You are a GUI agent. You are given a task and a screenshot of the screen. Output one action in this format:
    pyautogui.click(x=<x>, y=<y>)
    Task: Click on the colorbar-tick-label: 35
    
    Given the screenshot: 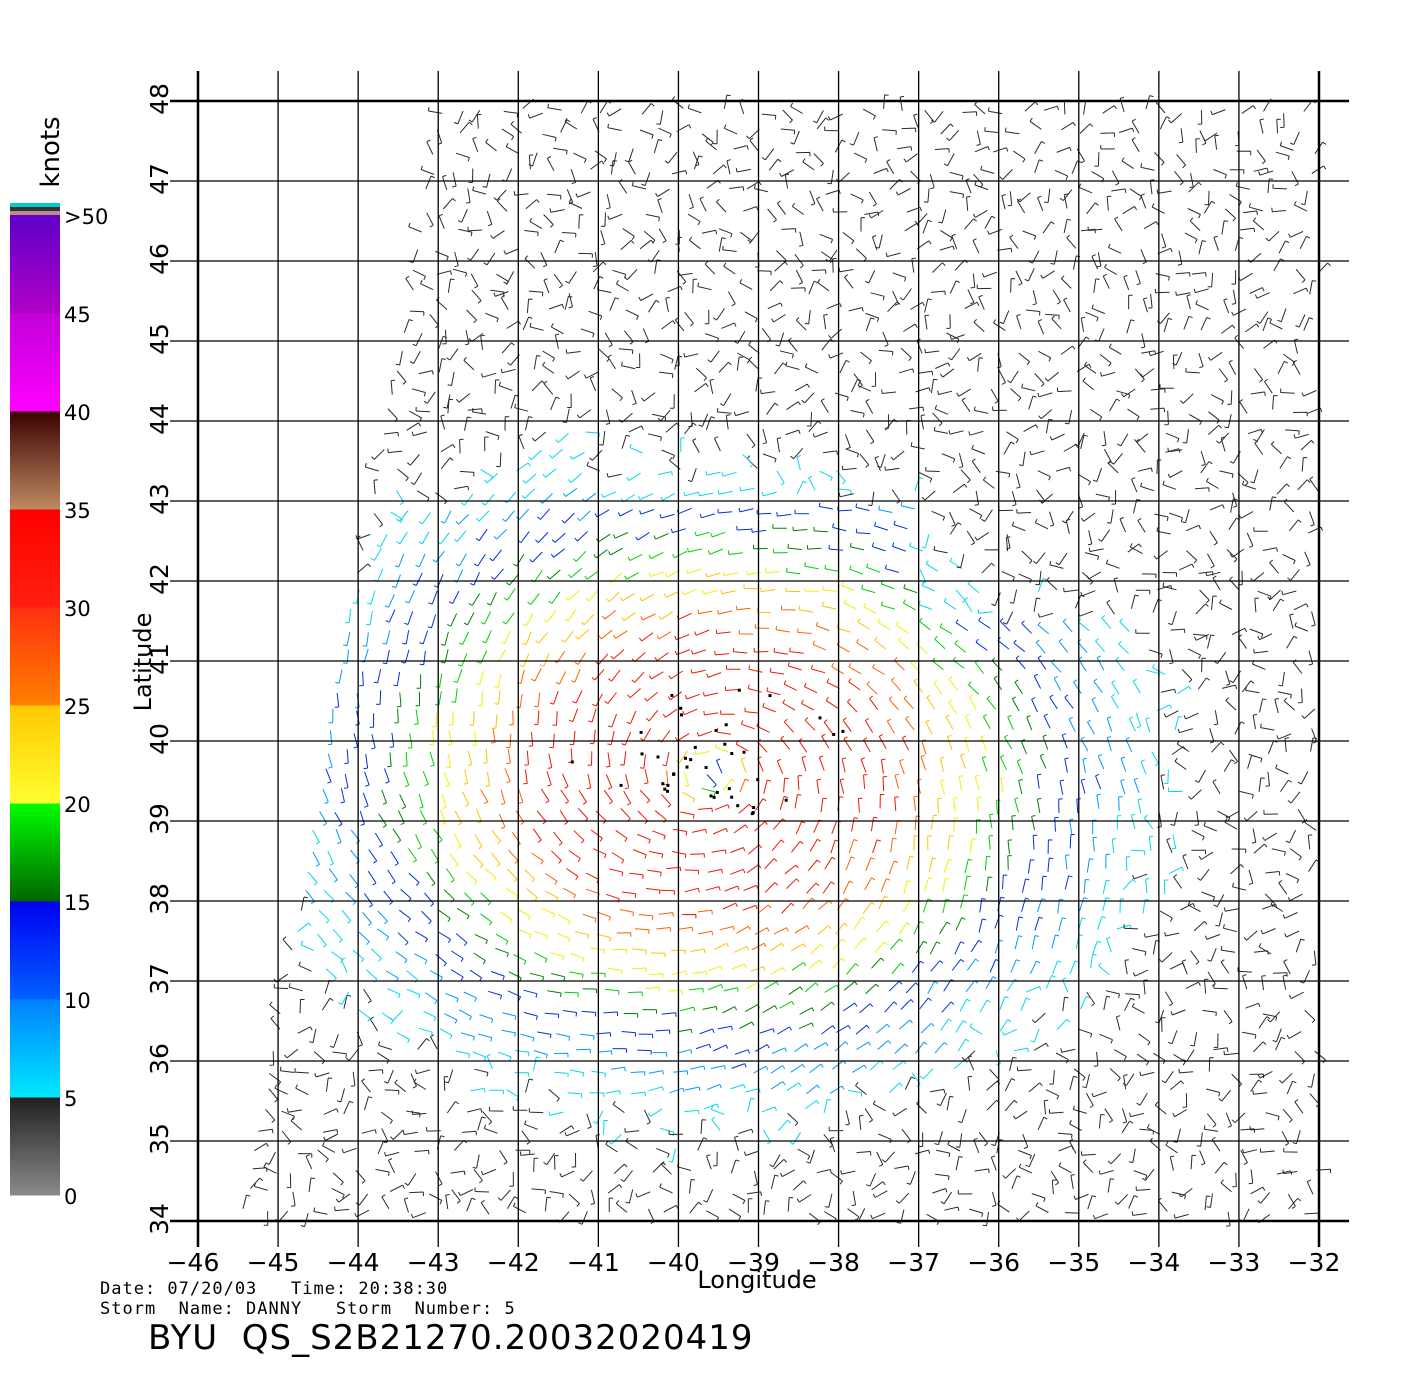 What is the action you would take?
    pyautogui.click(x=77, y=511)
    